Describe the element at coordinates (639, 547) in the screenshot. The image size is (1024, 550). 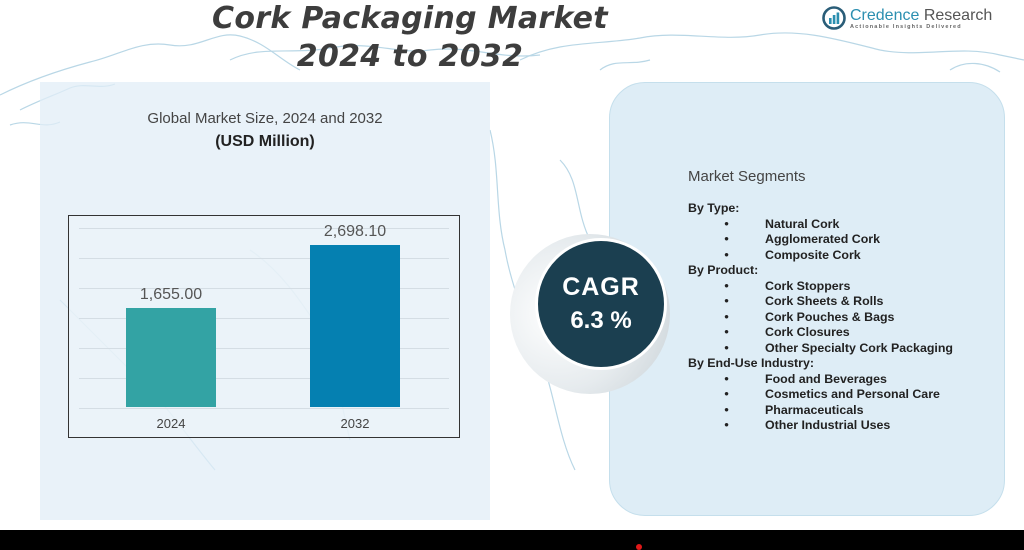
I see `red-dot-indicator` at that location.